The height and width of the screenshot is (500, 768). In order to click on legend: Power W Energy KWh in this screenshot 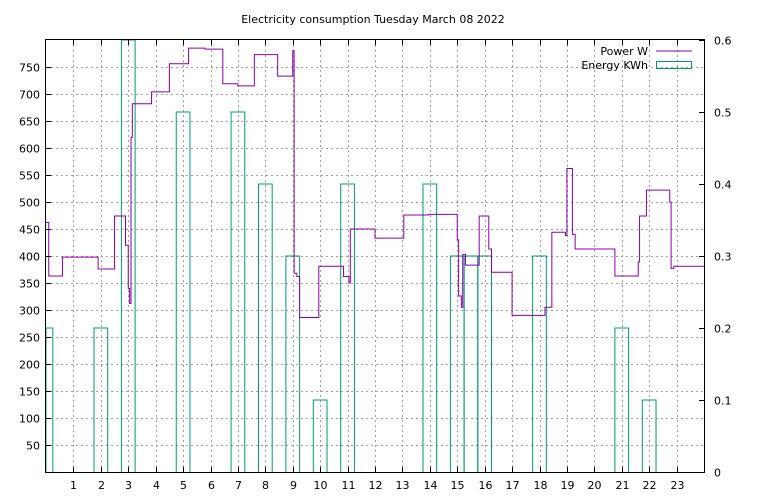, I will do `click(636, 58)`.